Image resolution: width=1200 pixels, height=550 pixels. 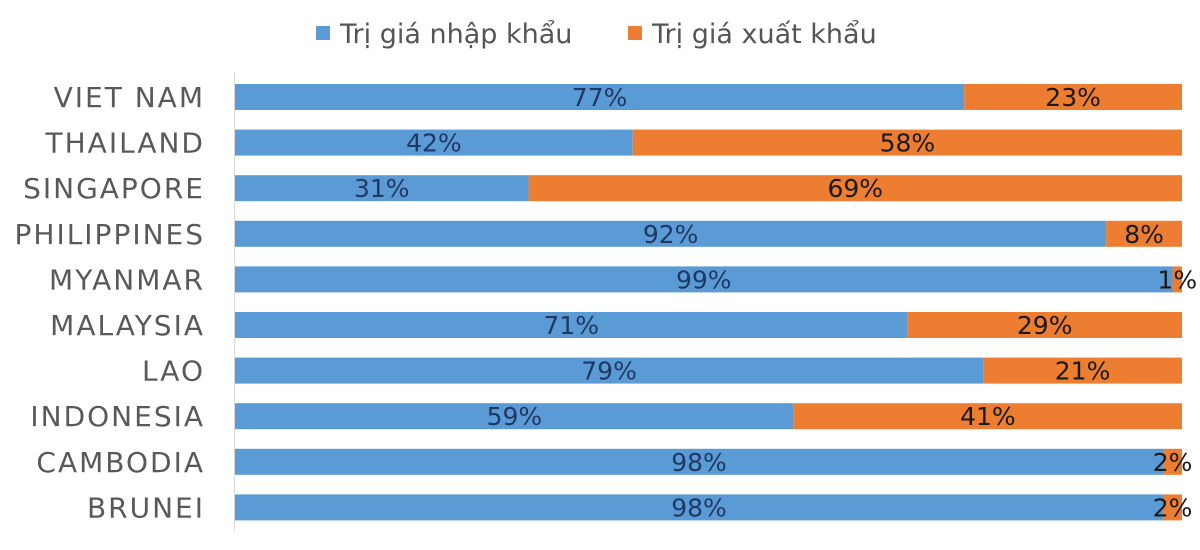 I want to click on value-label-lao-series-0: 79%, so click(x=609, y=371).